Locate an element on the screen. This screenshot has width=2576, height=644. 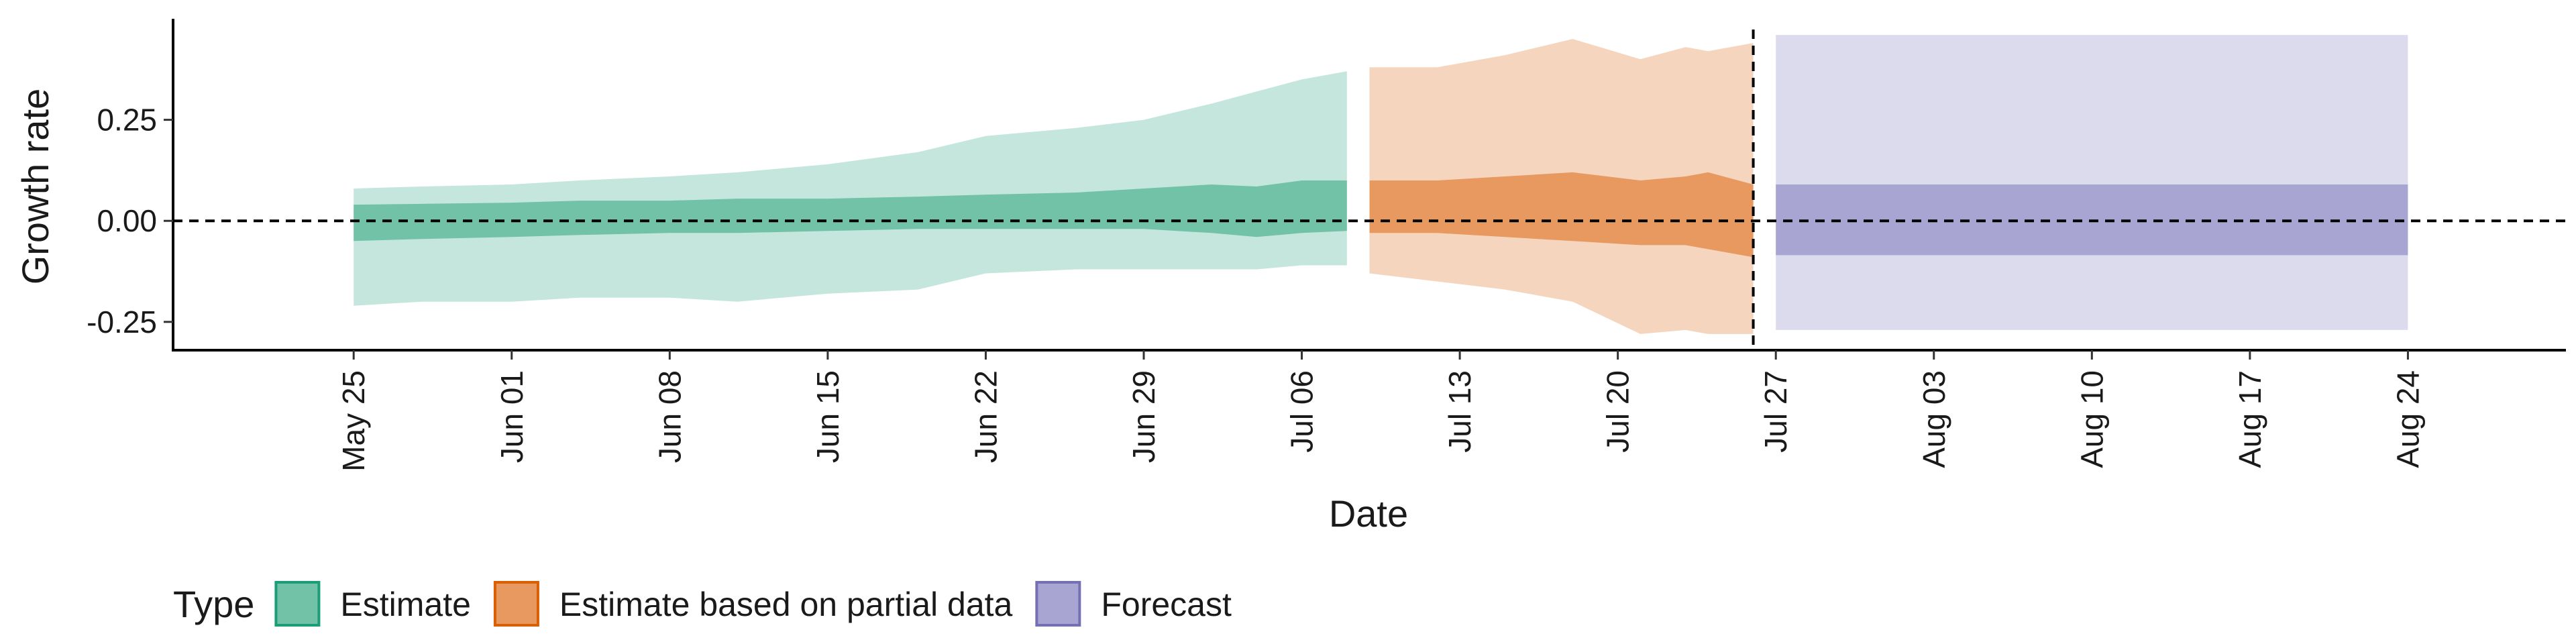
estimate-based-on-partial-data-inner-band is located at coordinates (1561, 215).